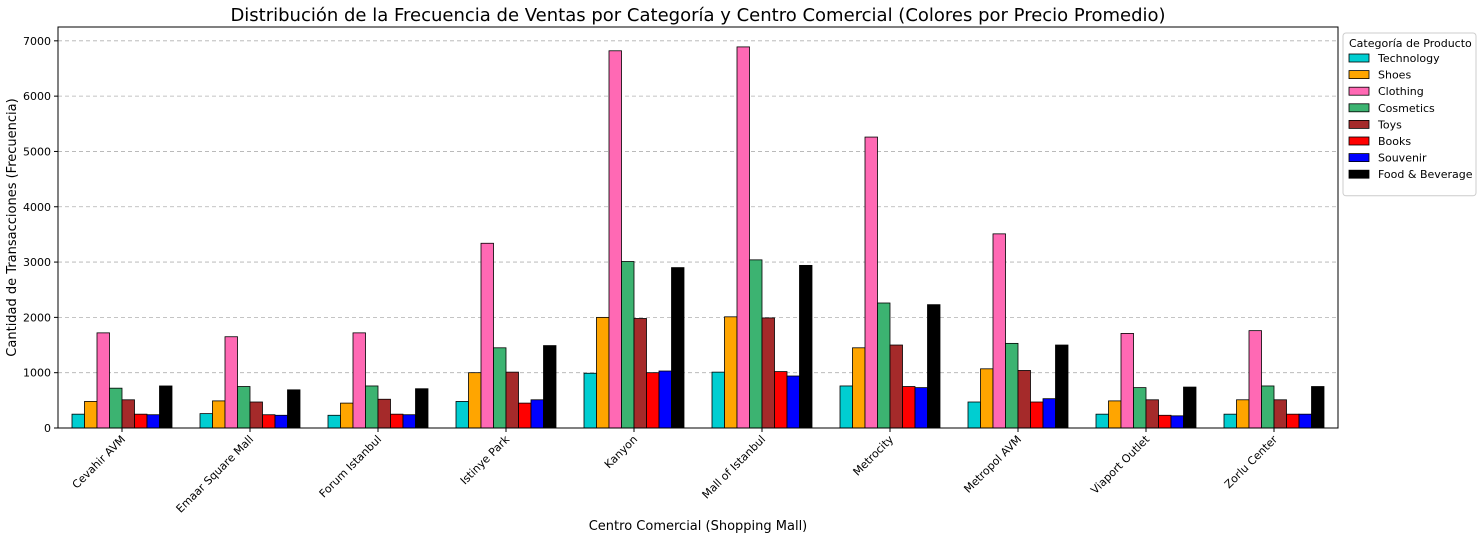 This screenshot has height=537, width=1479. Describe the element at coordinates (1401, 91) in the screenshot. I see `legend-label: Clothing` at that location.